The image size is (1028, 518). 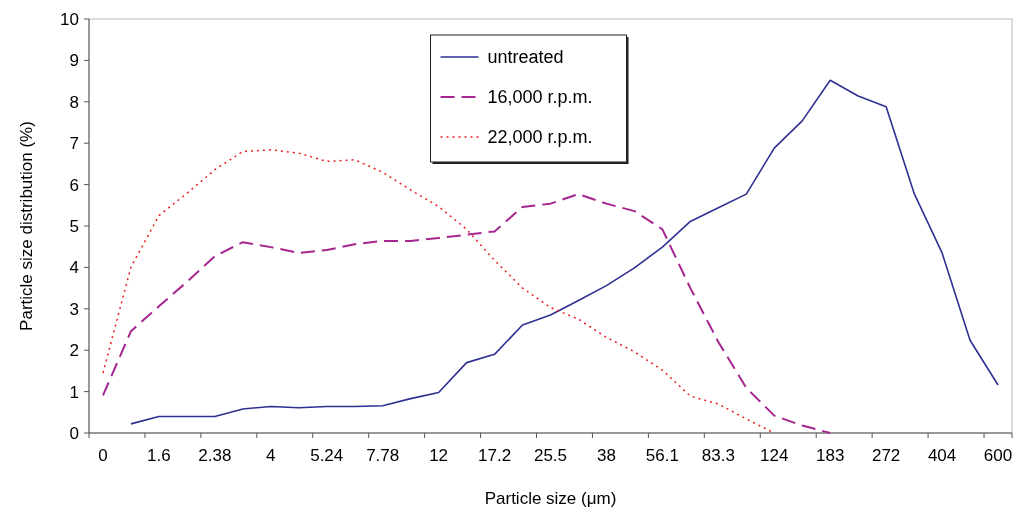 What do you see at coordinates (830, 455) in the screenshot?
I see `x-tick-label: 183` at bounding box center [830, 455].